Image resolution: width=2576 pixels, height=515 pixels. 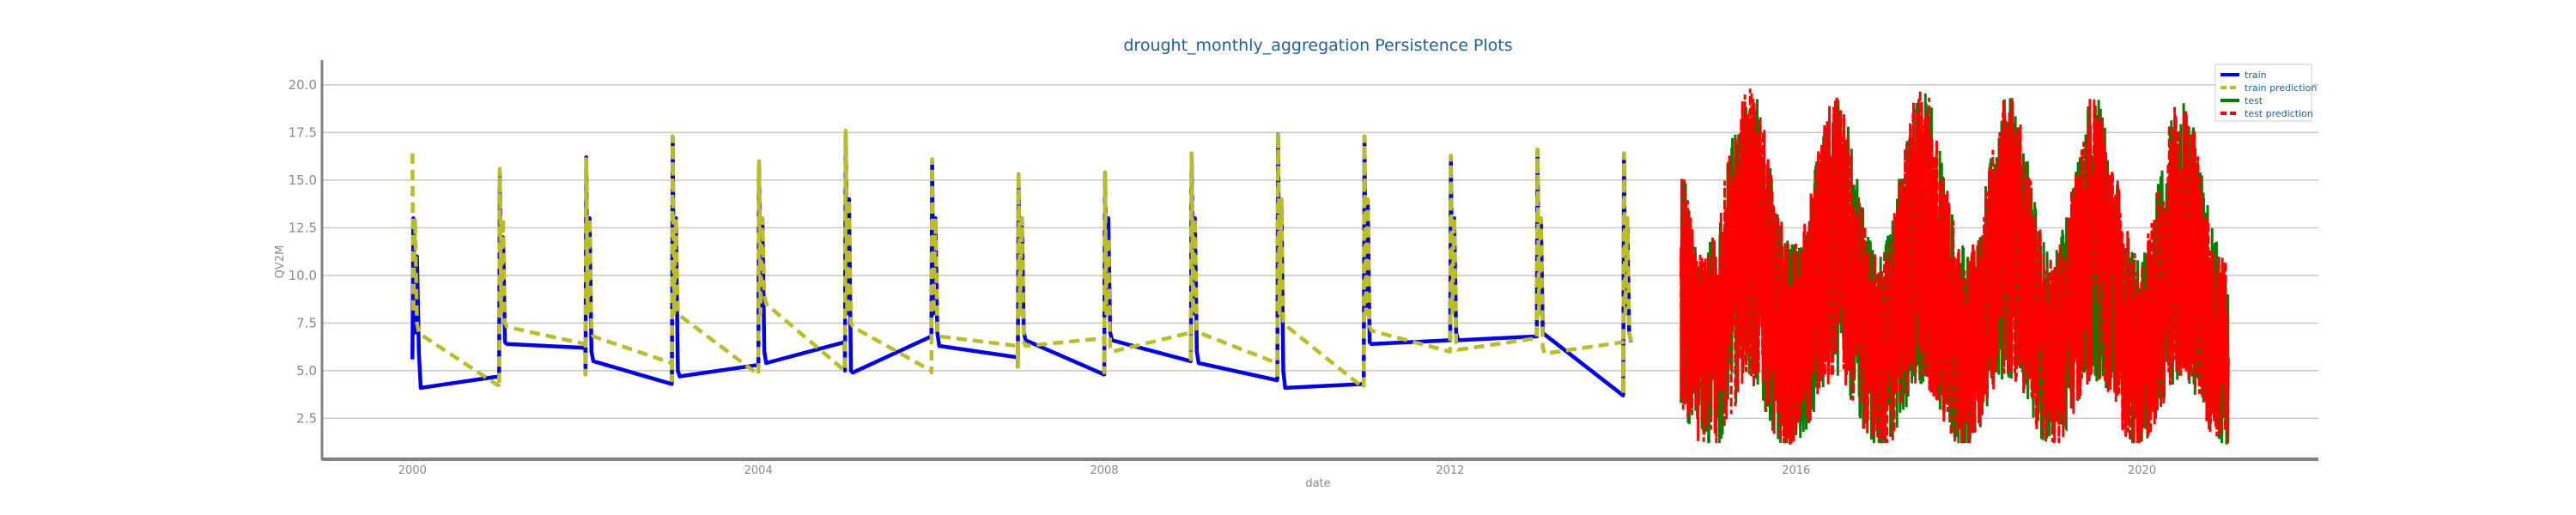 What do you see at coordinates (306, 418) in the screenshot?
I see `y-tick-label: 2.5` at bounding box center [306, 418].